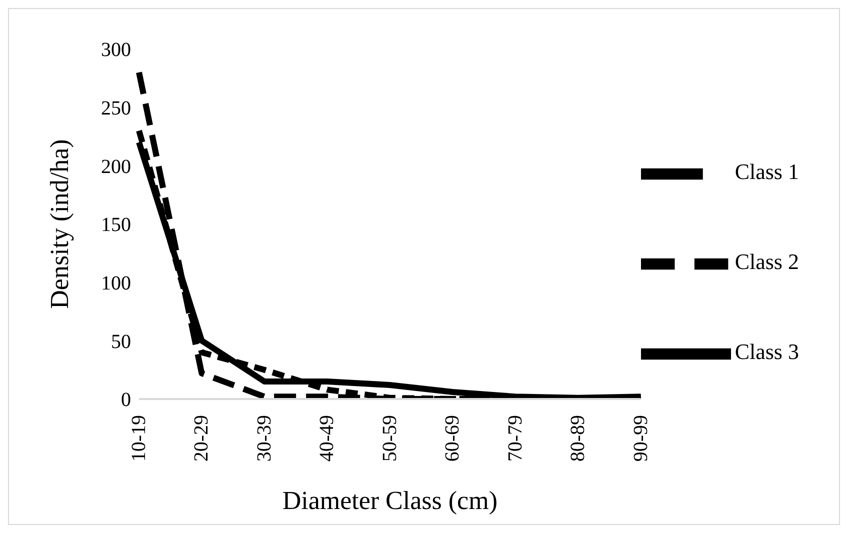  Describe the element at coordinates (116, 225) in the screenshot. I see `y-tick-label: 150` at that location.